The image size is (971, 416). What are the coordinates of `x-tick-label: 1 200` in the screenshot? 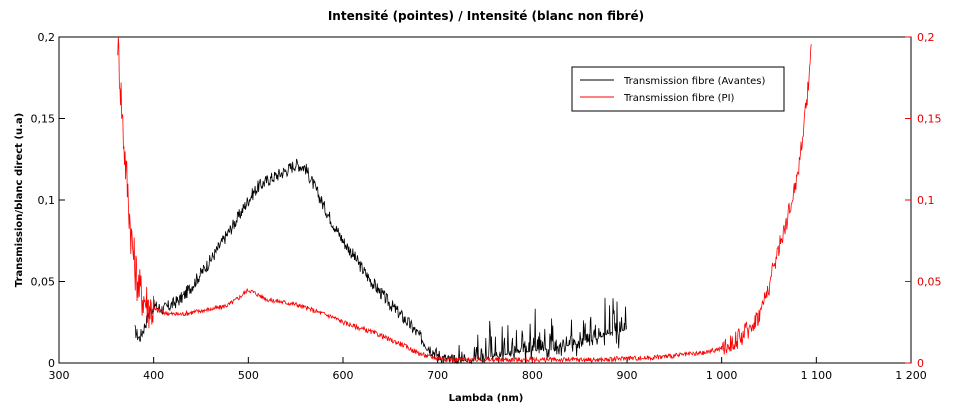 It's located at (911, 375).